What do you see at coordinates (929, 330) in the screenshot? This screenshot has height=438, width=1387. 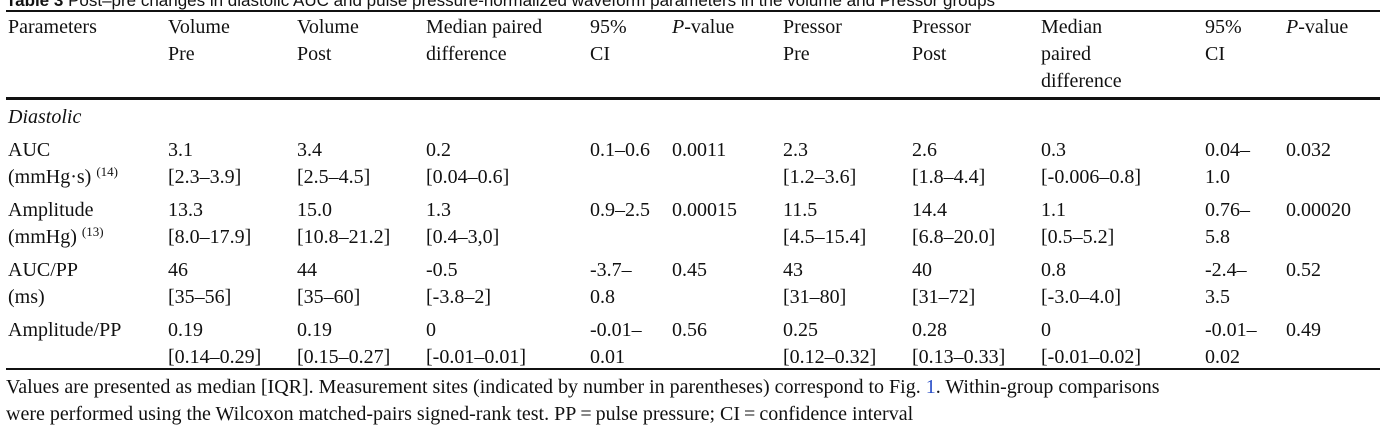 I see `table-cell: 0.28` at bounding box center [929, 330].